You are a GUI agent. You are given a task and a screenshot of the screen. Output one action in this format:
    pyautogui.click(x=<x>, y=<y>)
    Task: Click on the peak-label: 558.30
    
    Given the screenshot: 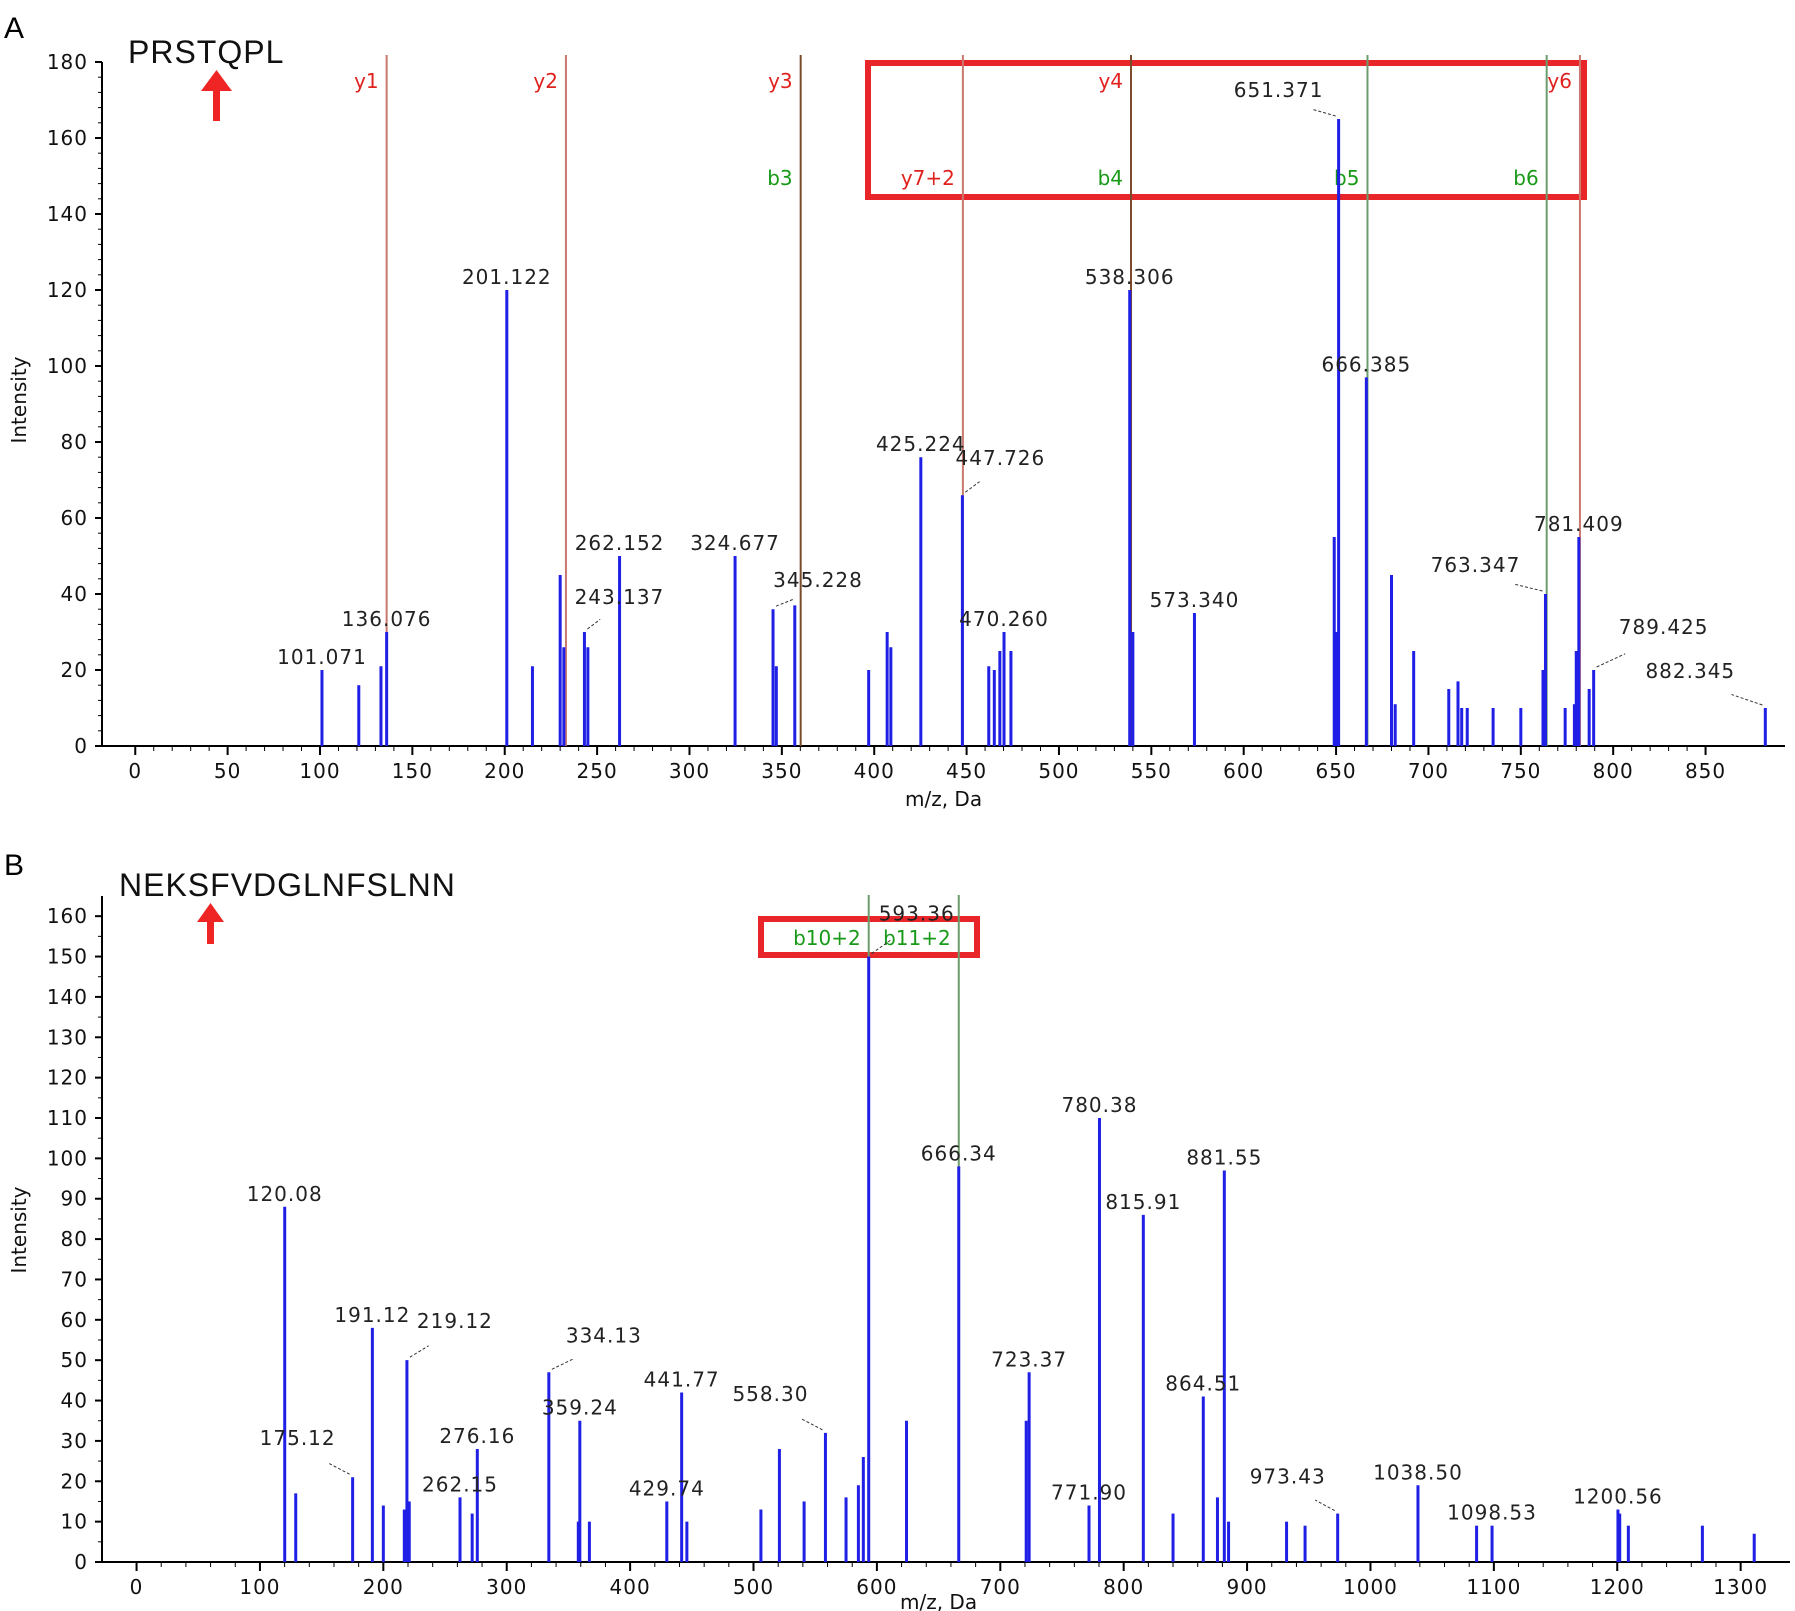 What is the action you would take?
    pyautogui.click(x=770, y=1394)
    